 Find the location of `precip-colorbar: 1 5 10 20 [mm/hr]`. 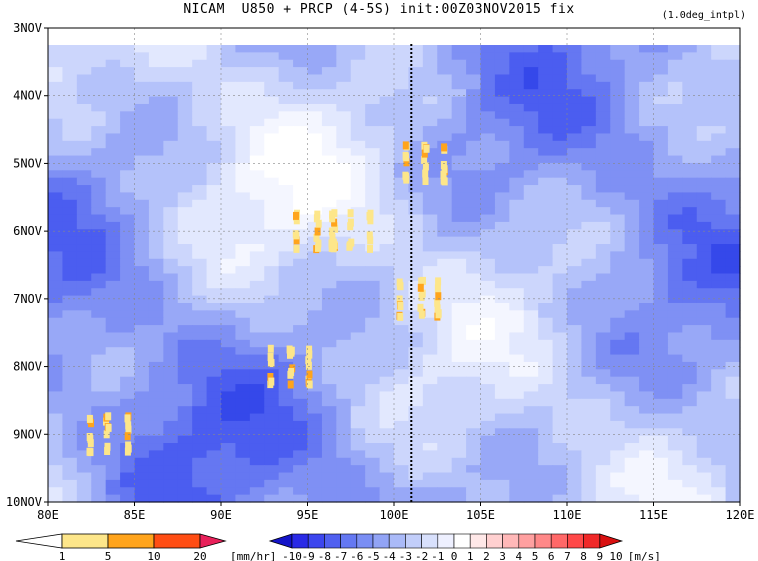

precip-colorbar: 1 5 10 20 [mm/hr] is located at coordinates (145, 547).